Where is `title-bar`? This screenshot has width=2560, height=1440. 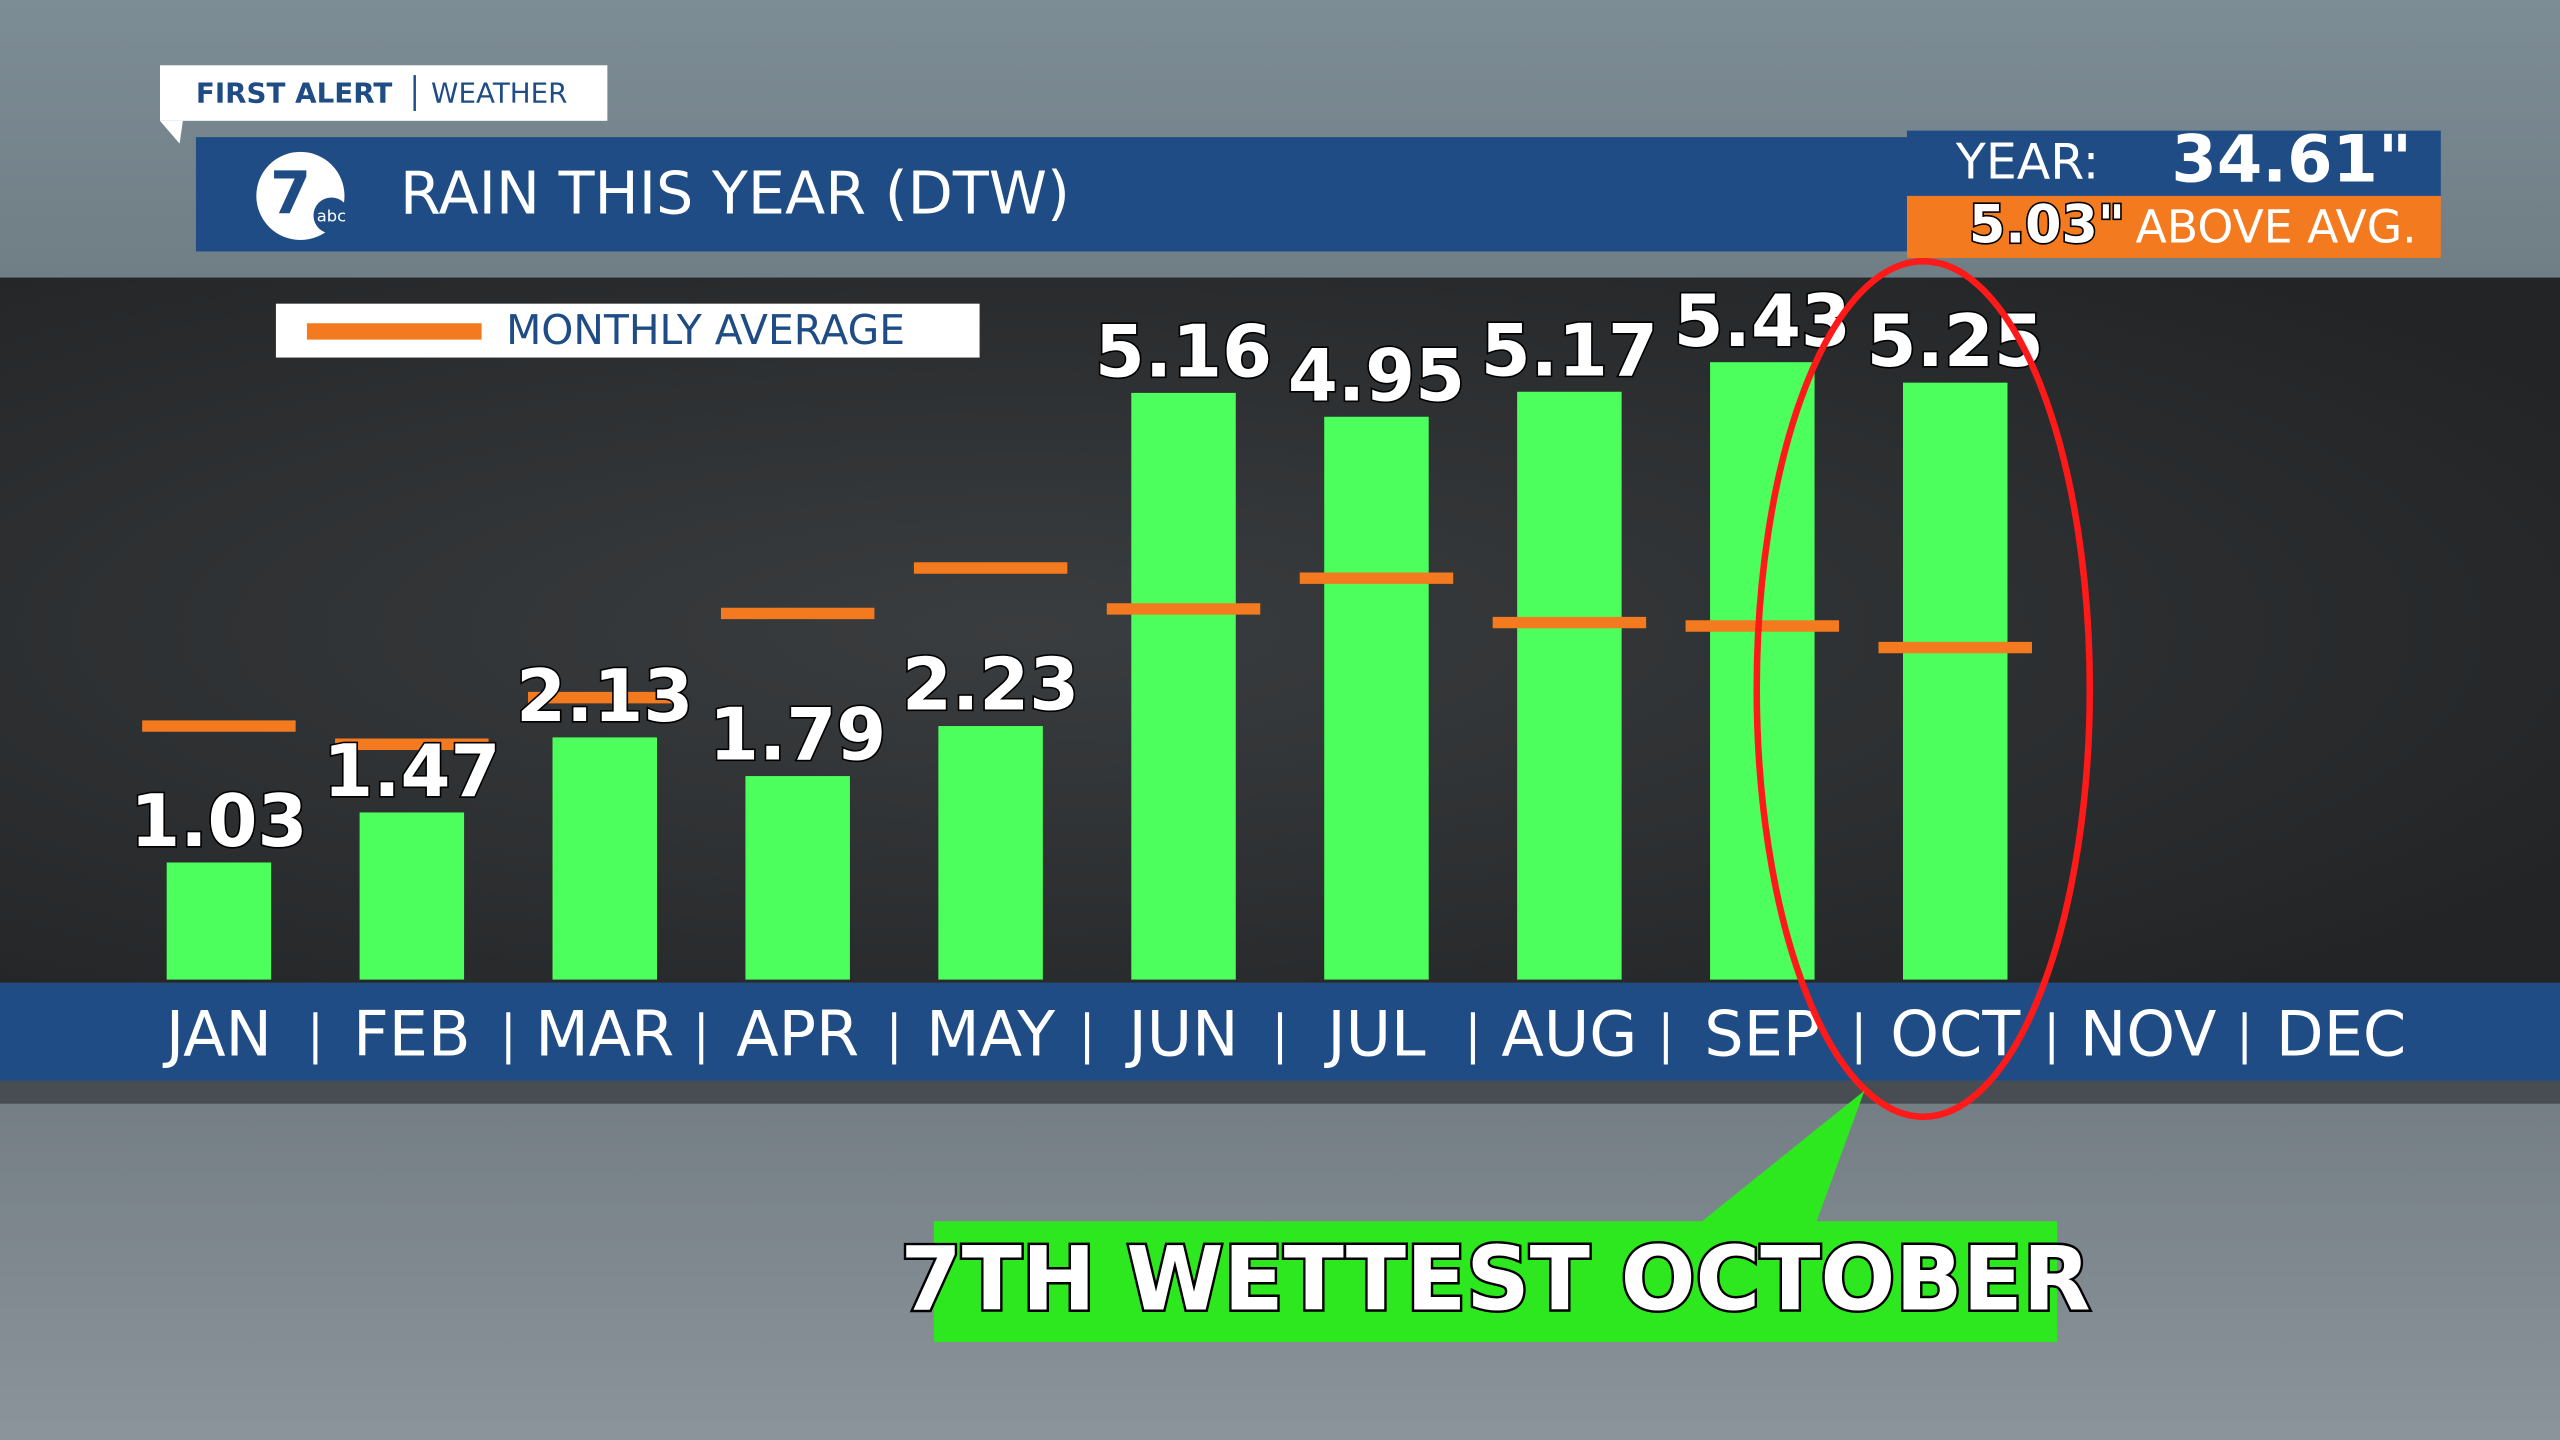 title-bar is located at coordinates (1053, 194).